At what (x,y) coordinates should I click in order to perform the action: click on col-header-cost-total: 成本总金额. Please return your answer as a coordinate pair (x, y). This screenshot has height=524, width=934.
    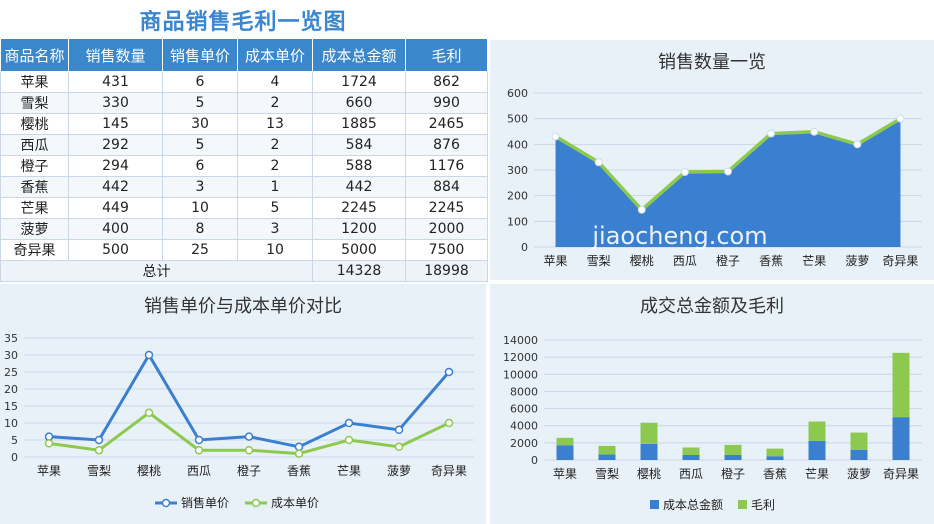
    Looking at the image, I should click on (359, 55).